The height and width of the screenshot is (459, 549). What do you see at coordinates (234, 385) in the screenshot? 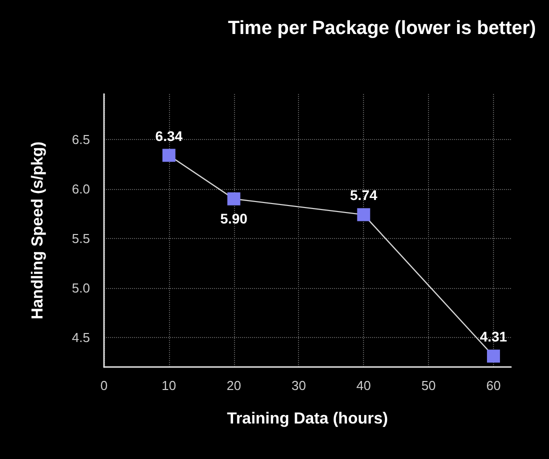
I see `x-tick-label: 20` at bounding box center [234, 385].